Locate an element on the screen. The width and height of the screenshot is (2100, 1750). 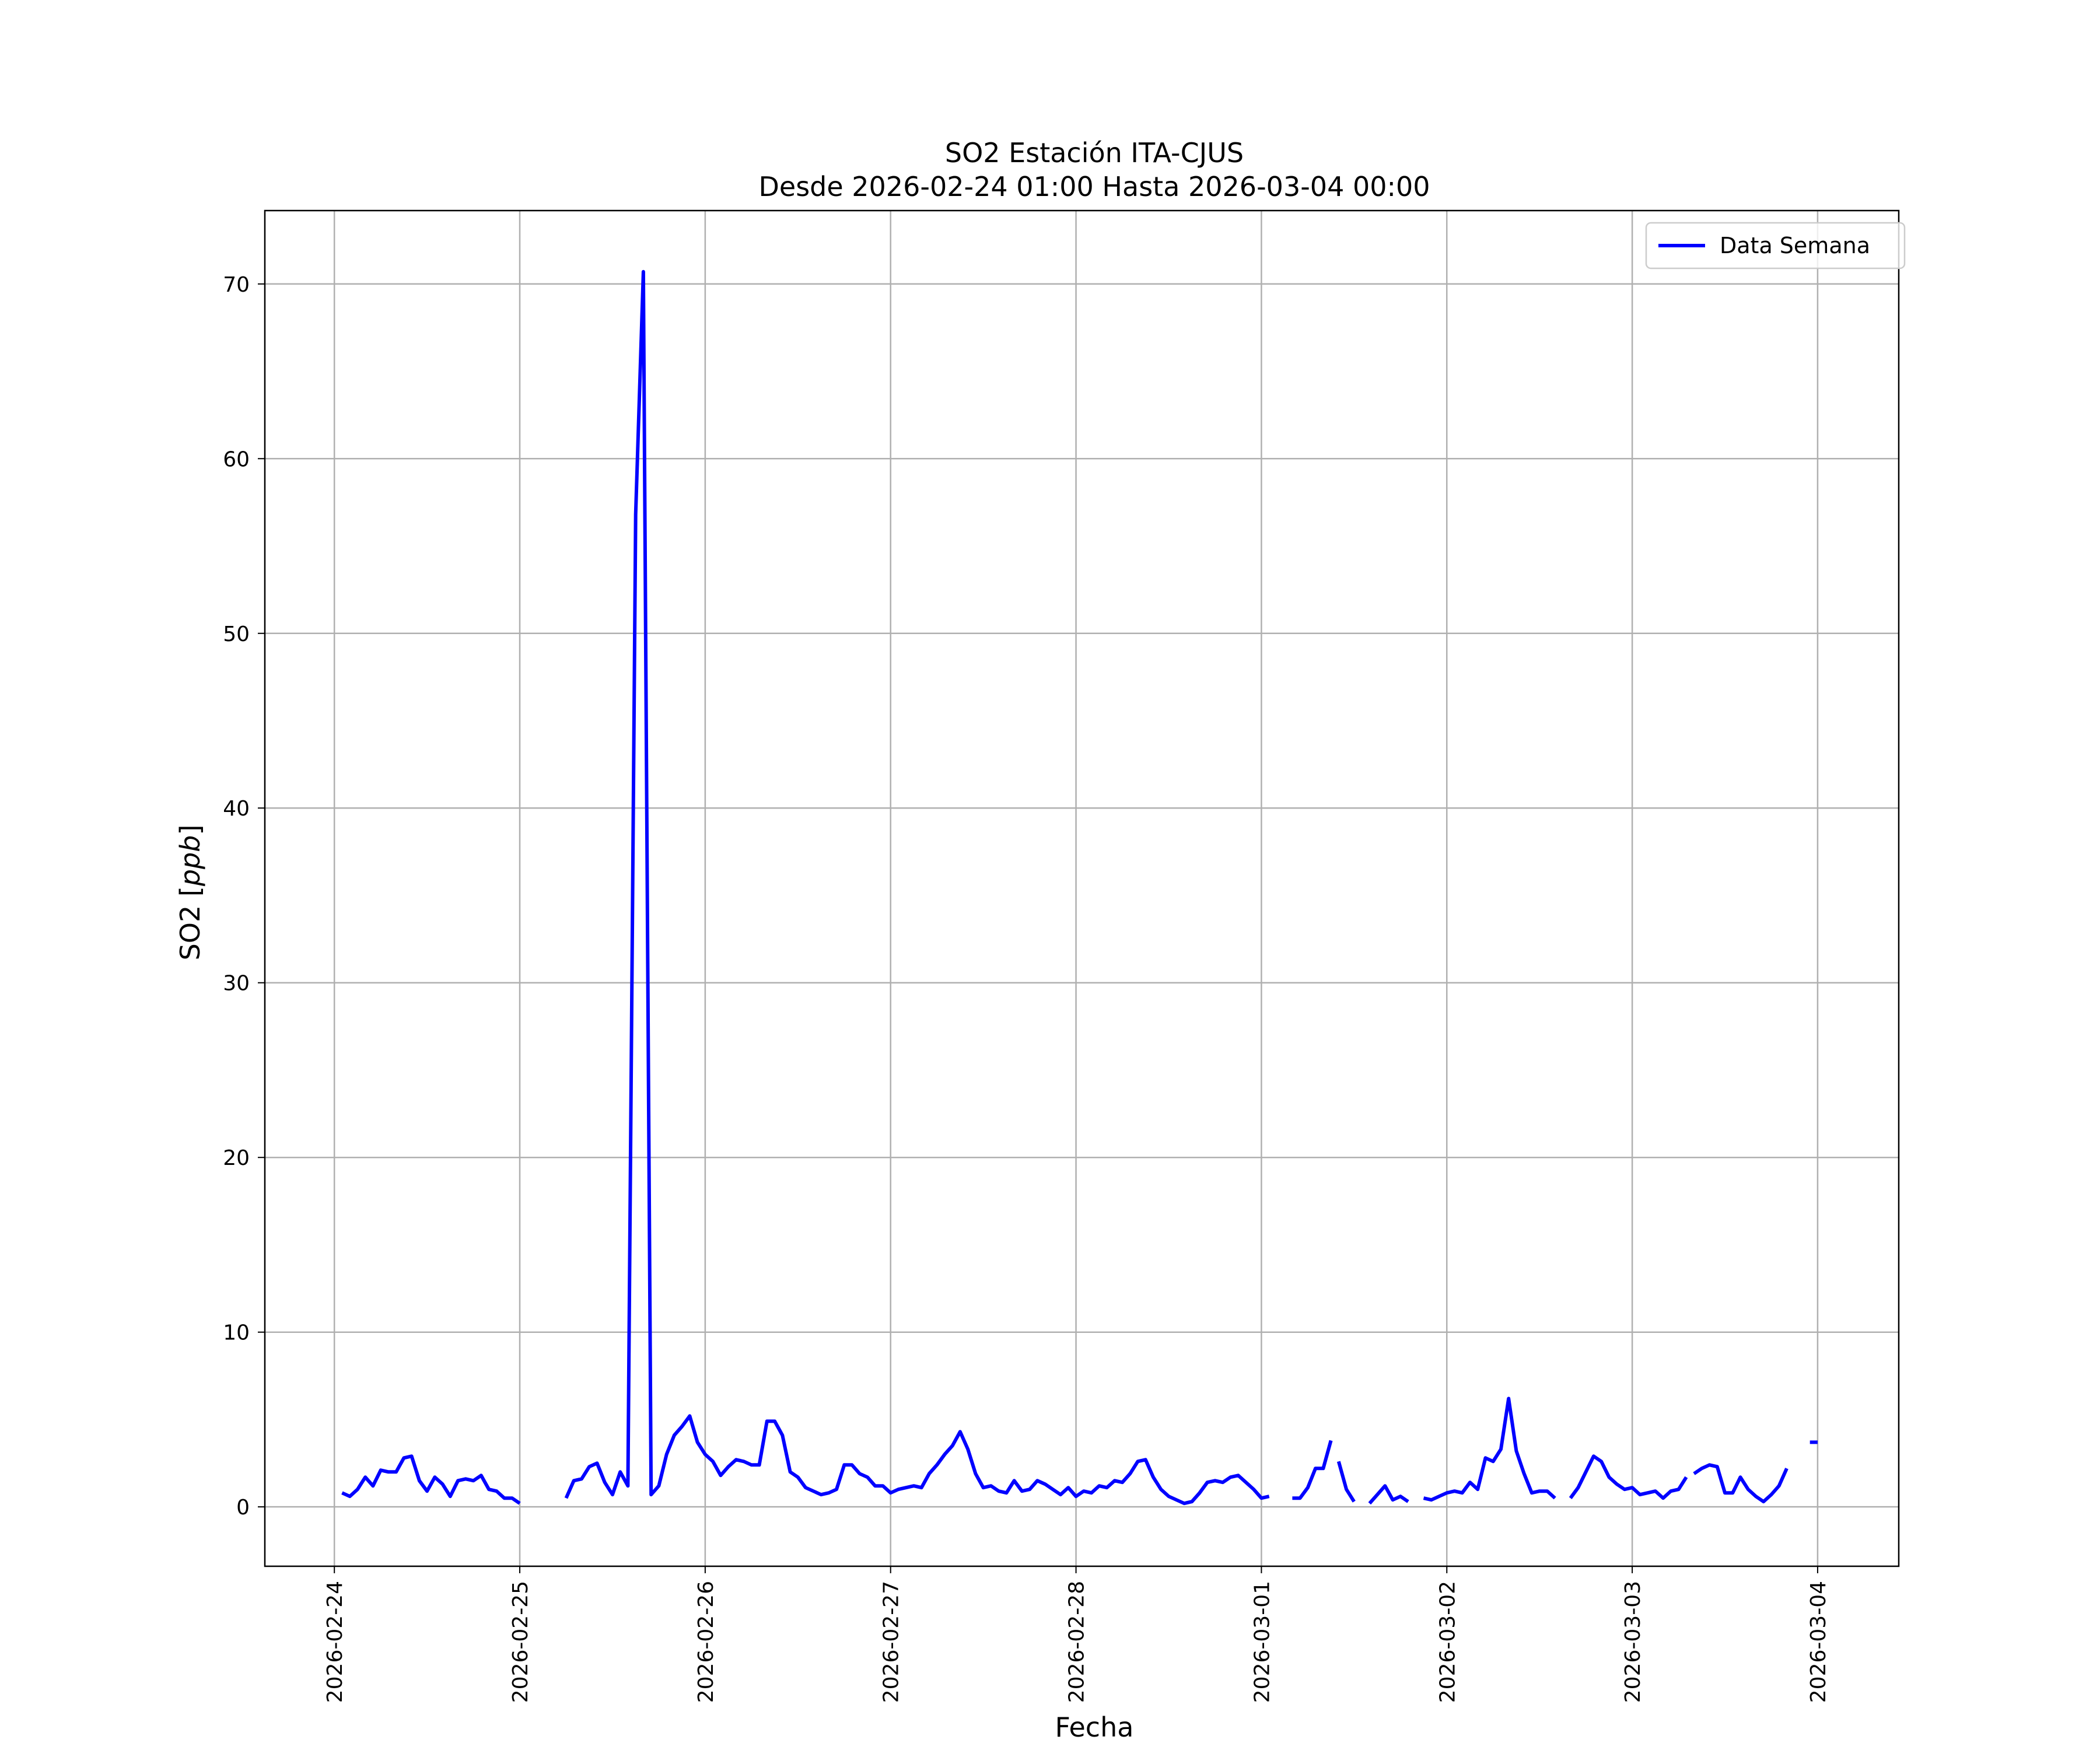
x-tick-label: 2026-03-03 is located at coordinates (1633, 1642).